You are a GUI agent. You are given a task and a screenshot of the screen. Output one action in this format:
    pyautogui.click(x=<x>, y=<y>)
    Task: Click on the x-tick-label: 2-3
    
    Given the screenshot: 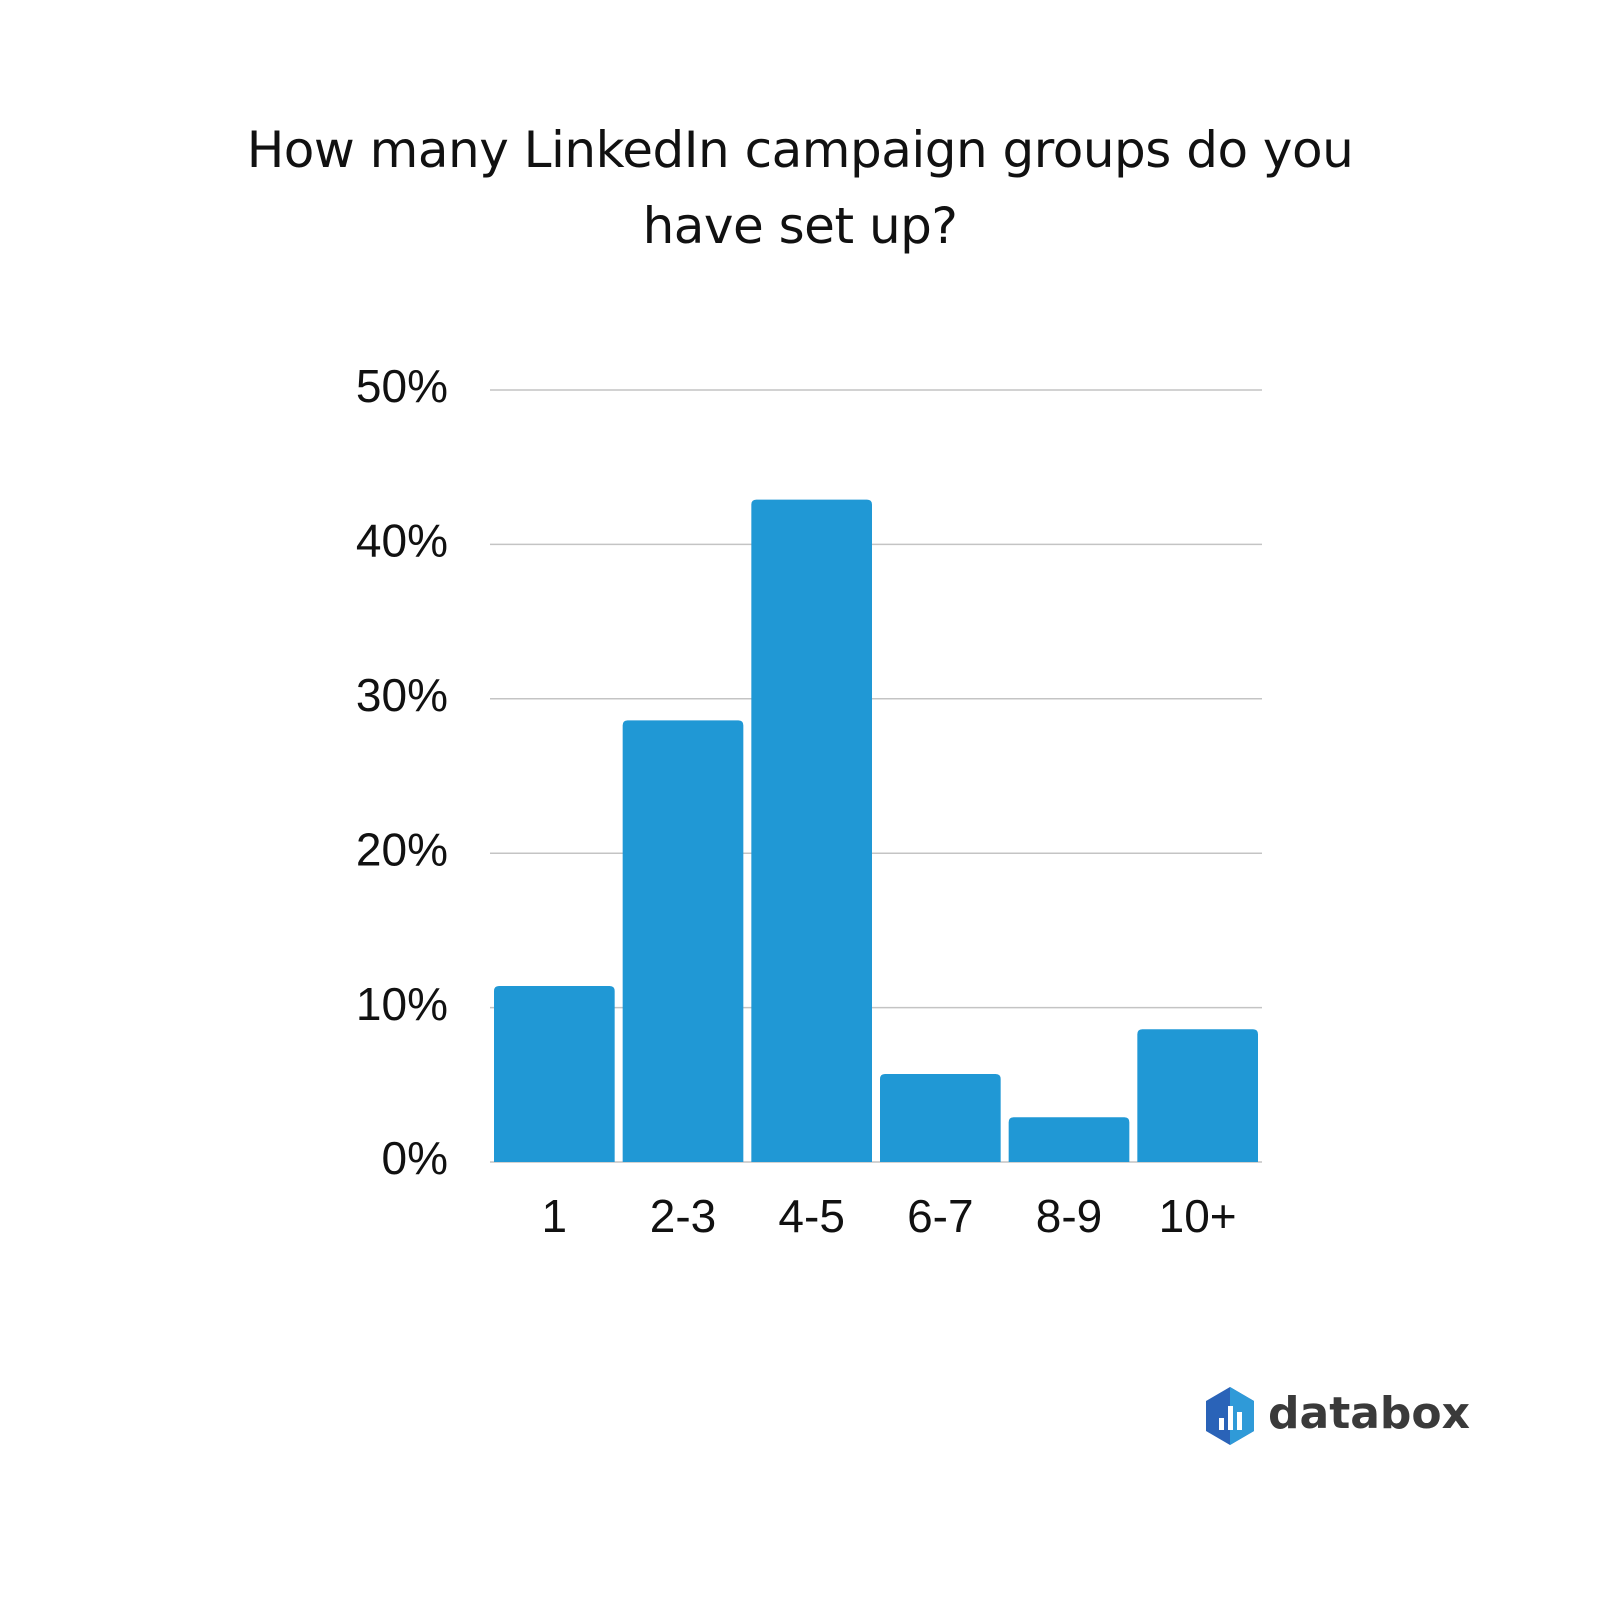 What is the action you would take?
    pyautogui.click(x=683, y=1216)
    